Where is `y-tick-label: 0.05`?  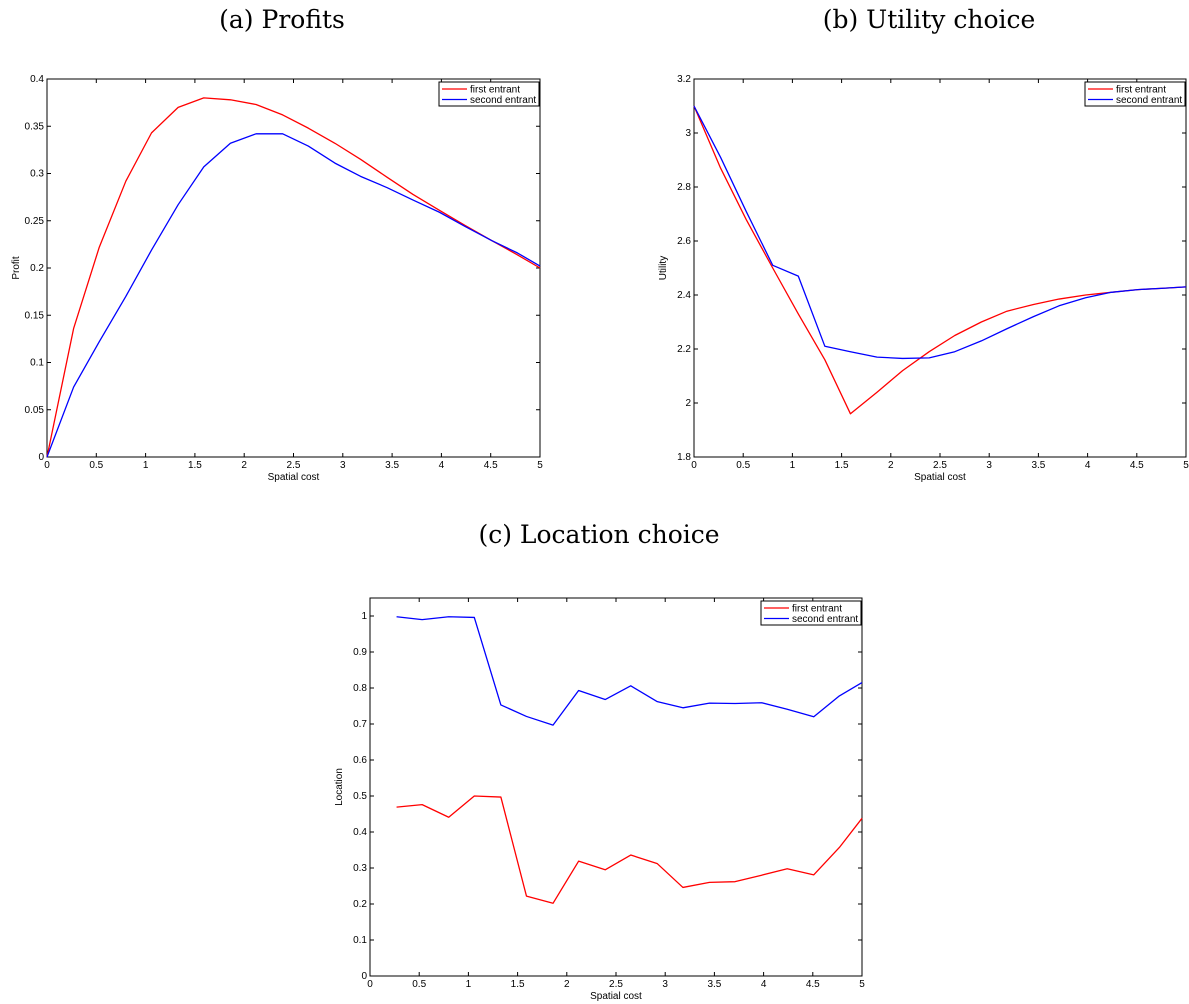 y-tick-label: 0.05 is located at coordinates (35, 410).